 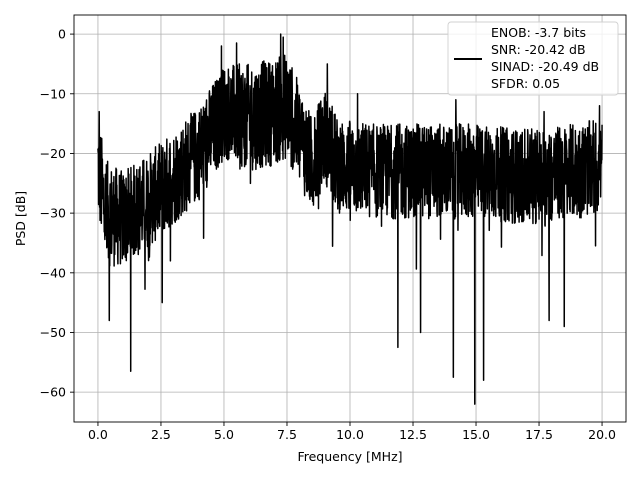 I want to click on legend-sinad: SINAD: -20.49 dB, so click(x=545, y=66).